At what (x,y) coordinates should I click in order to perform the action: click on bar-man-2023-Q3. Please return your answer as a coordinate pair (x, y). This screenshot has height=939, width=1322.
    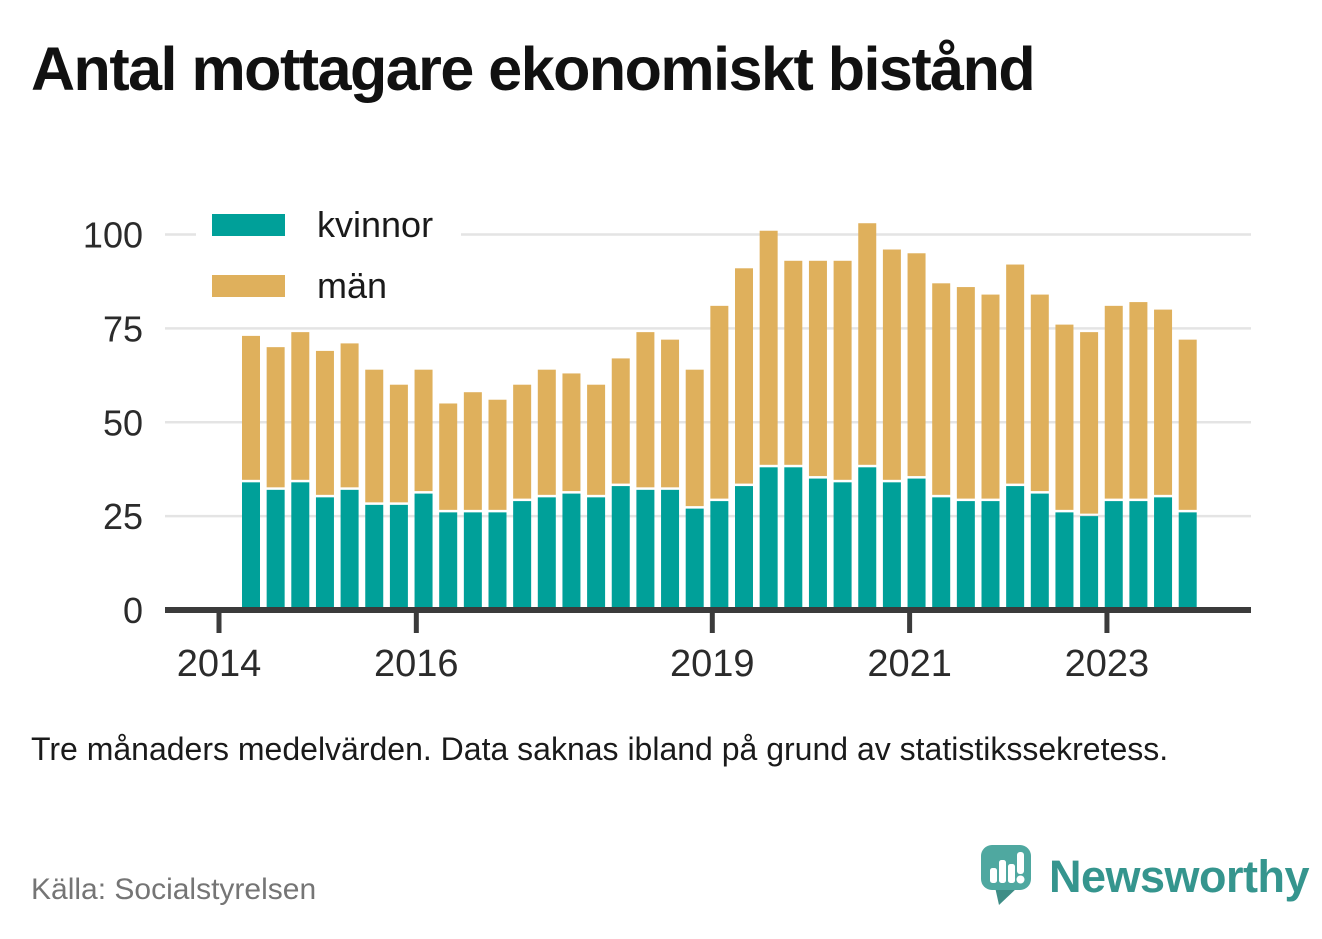
    Looking at the image, I should click on (1163, 402).